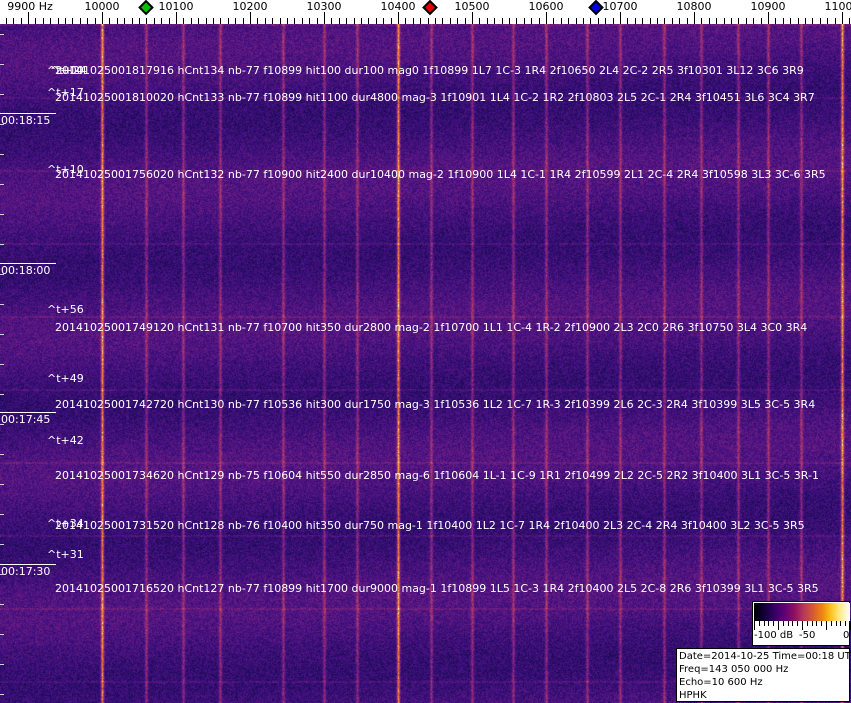 The width and height of the screenshot is (851, 703). I want to click on time-axis-label: 00:18:00, so click(26, 270).